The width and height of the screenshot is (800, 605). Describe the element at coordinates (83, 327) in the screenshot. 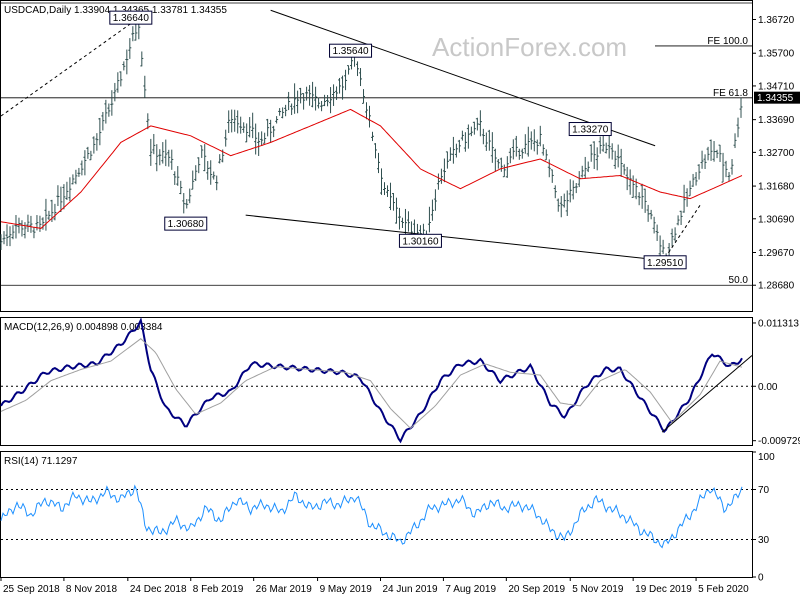

I see `macd-header: MACD(12,26,9) 0.004898 0.003384` at that location.